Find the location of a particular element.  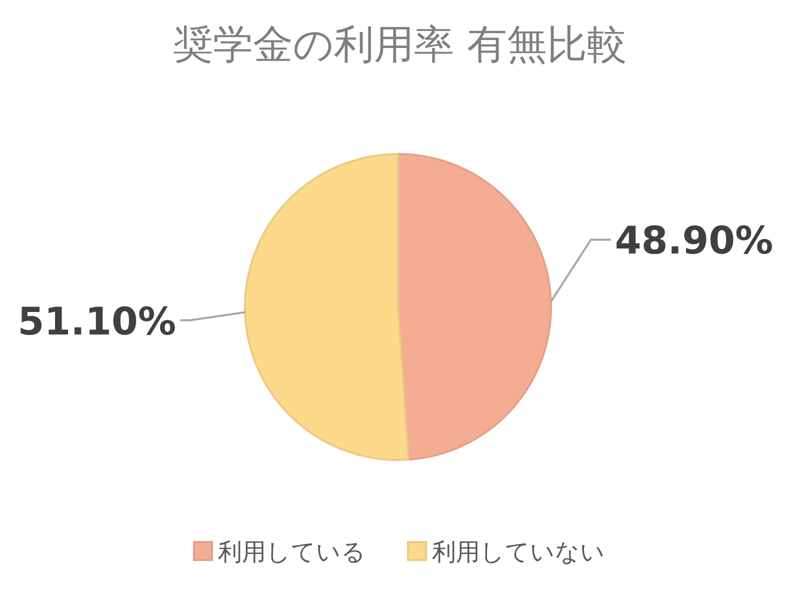

data-label: 51.10% is located at coordinates (97, 321).